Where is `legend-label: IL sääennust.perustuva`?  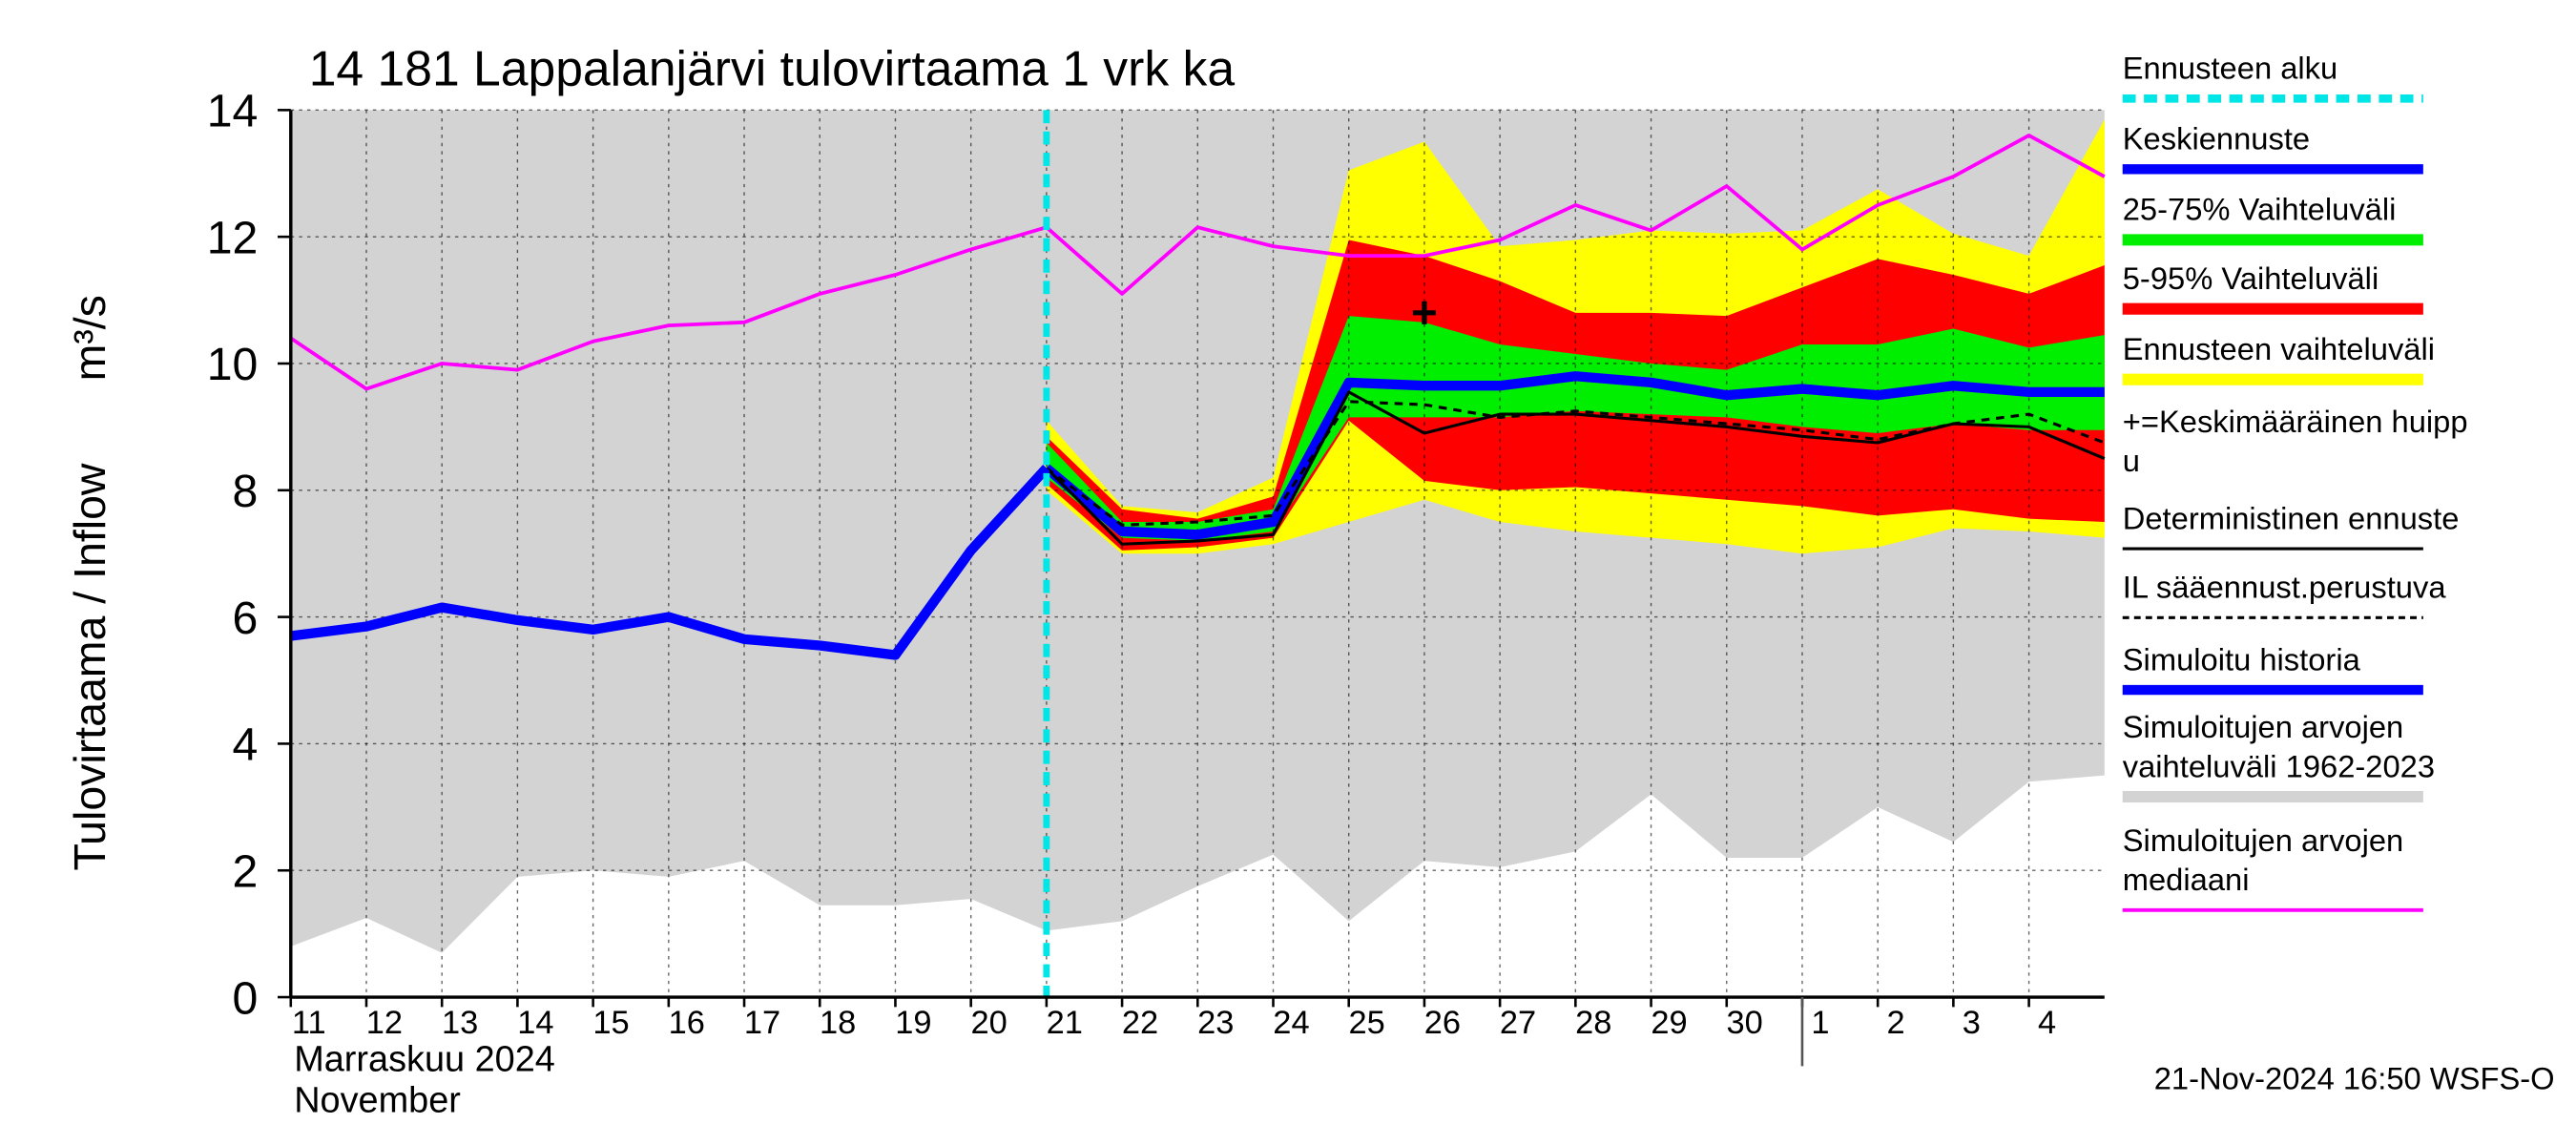
legend-label: IL sääennust.perustuva is located at coordinates (2285, 587).